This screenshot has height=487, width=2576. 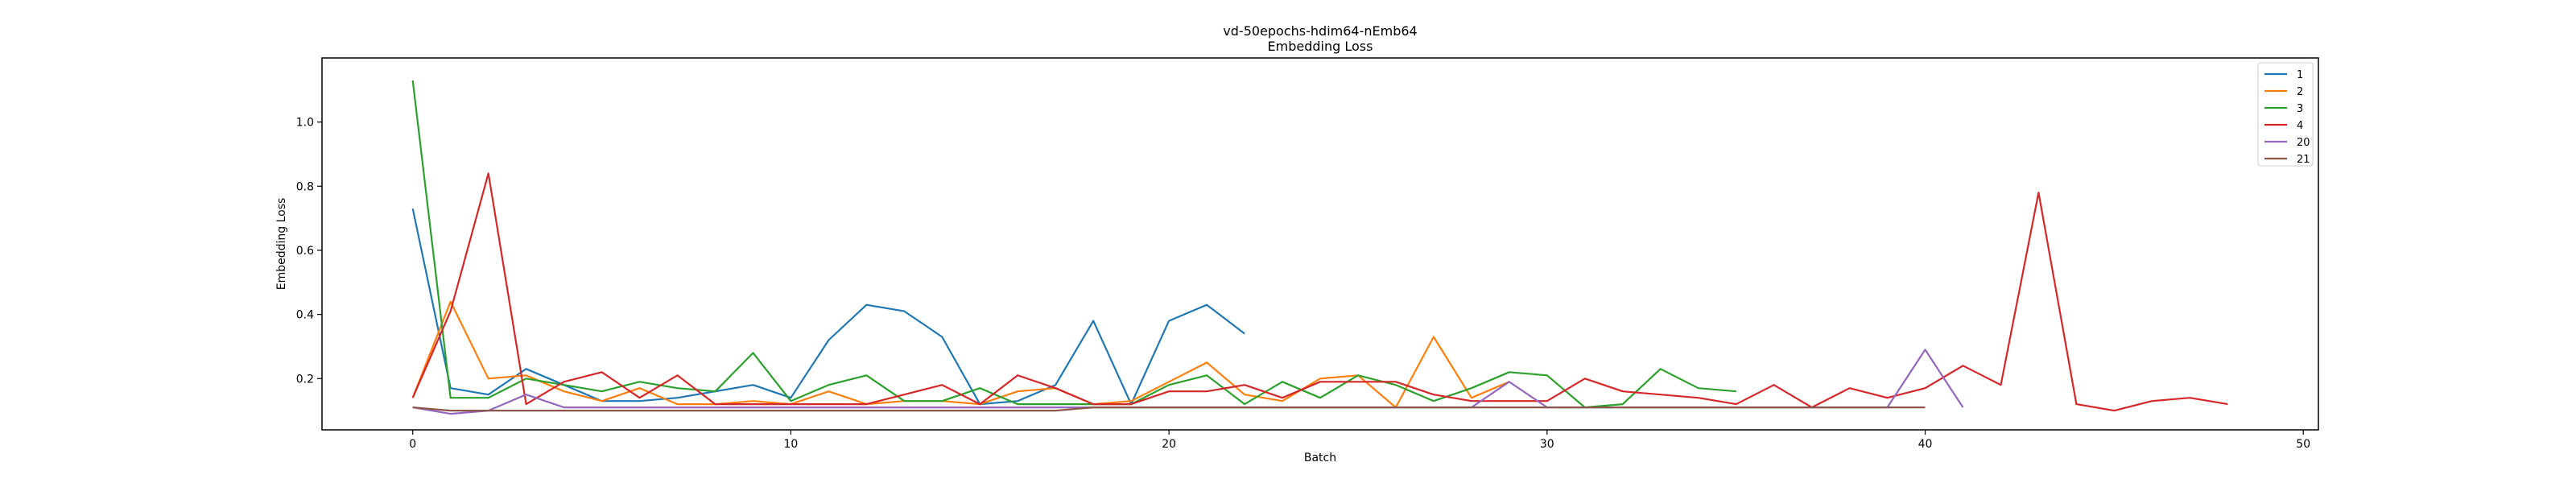 I want to click on legend-label: 1, so click(x=2300, y=75).